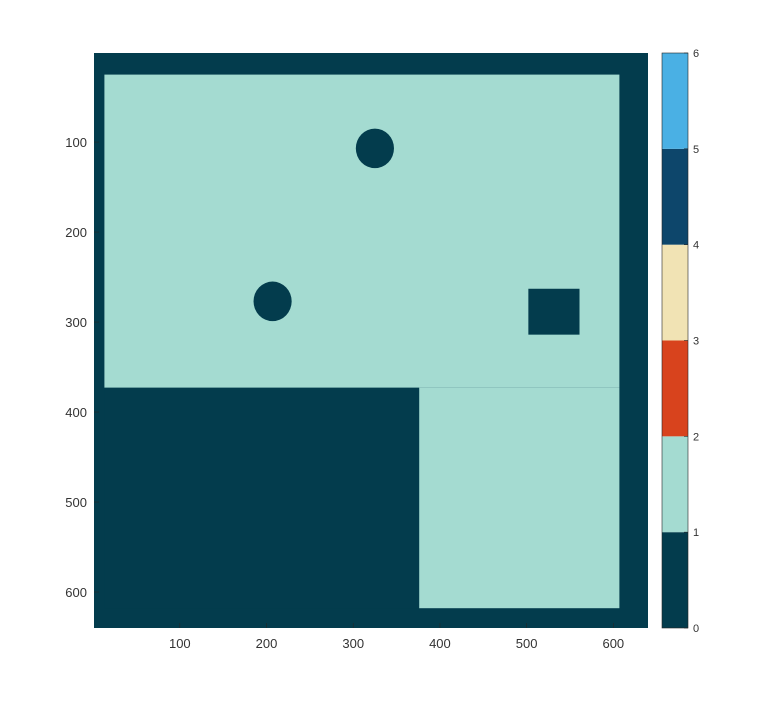 This screenshot has width=784, height=712. What do you see at coordinates (696, 54) in the screenshot?
I see `colorbar-tick-label: 6` at bounding box center [696, 54].